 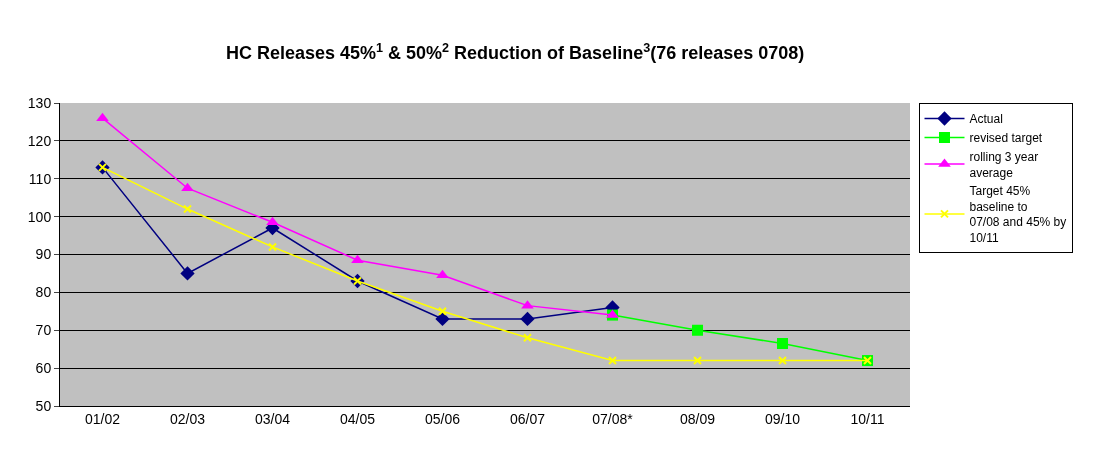 What do you see at coordinates (43, 368) in the screenshot?
I see `y-tick-label: 60` at bounding box center [43, 368].